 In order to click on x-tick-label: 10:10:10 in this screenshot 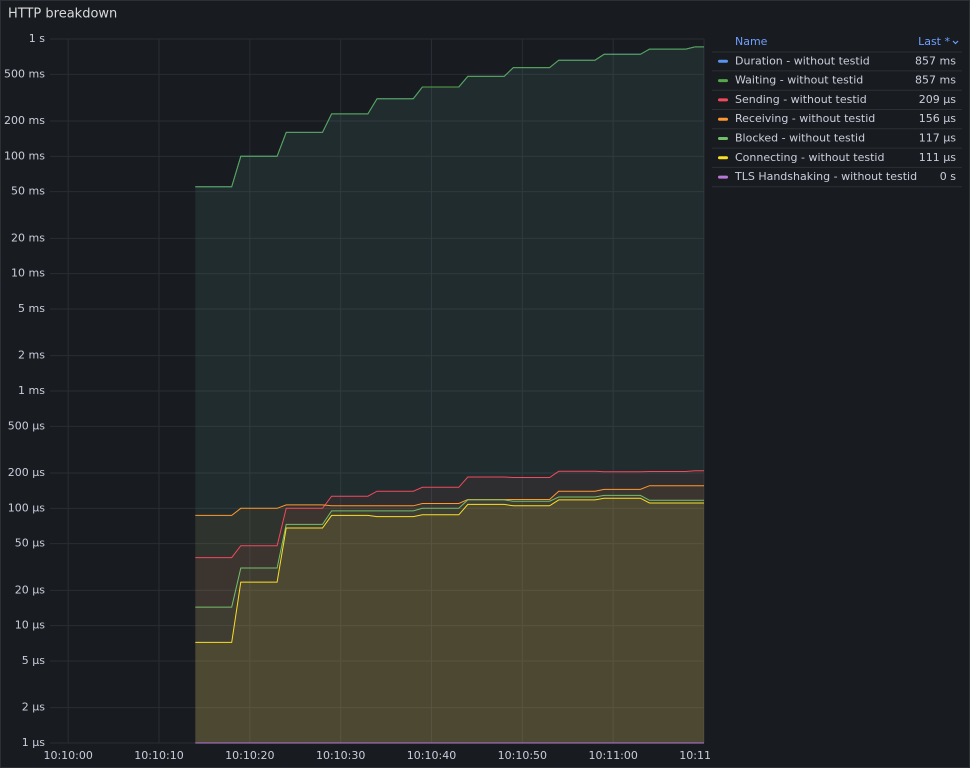, I will do `click(158, 755)`.